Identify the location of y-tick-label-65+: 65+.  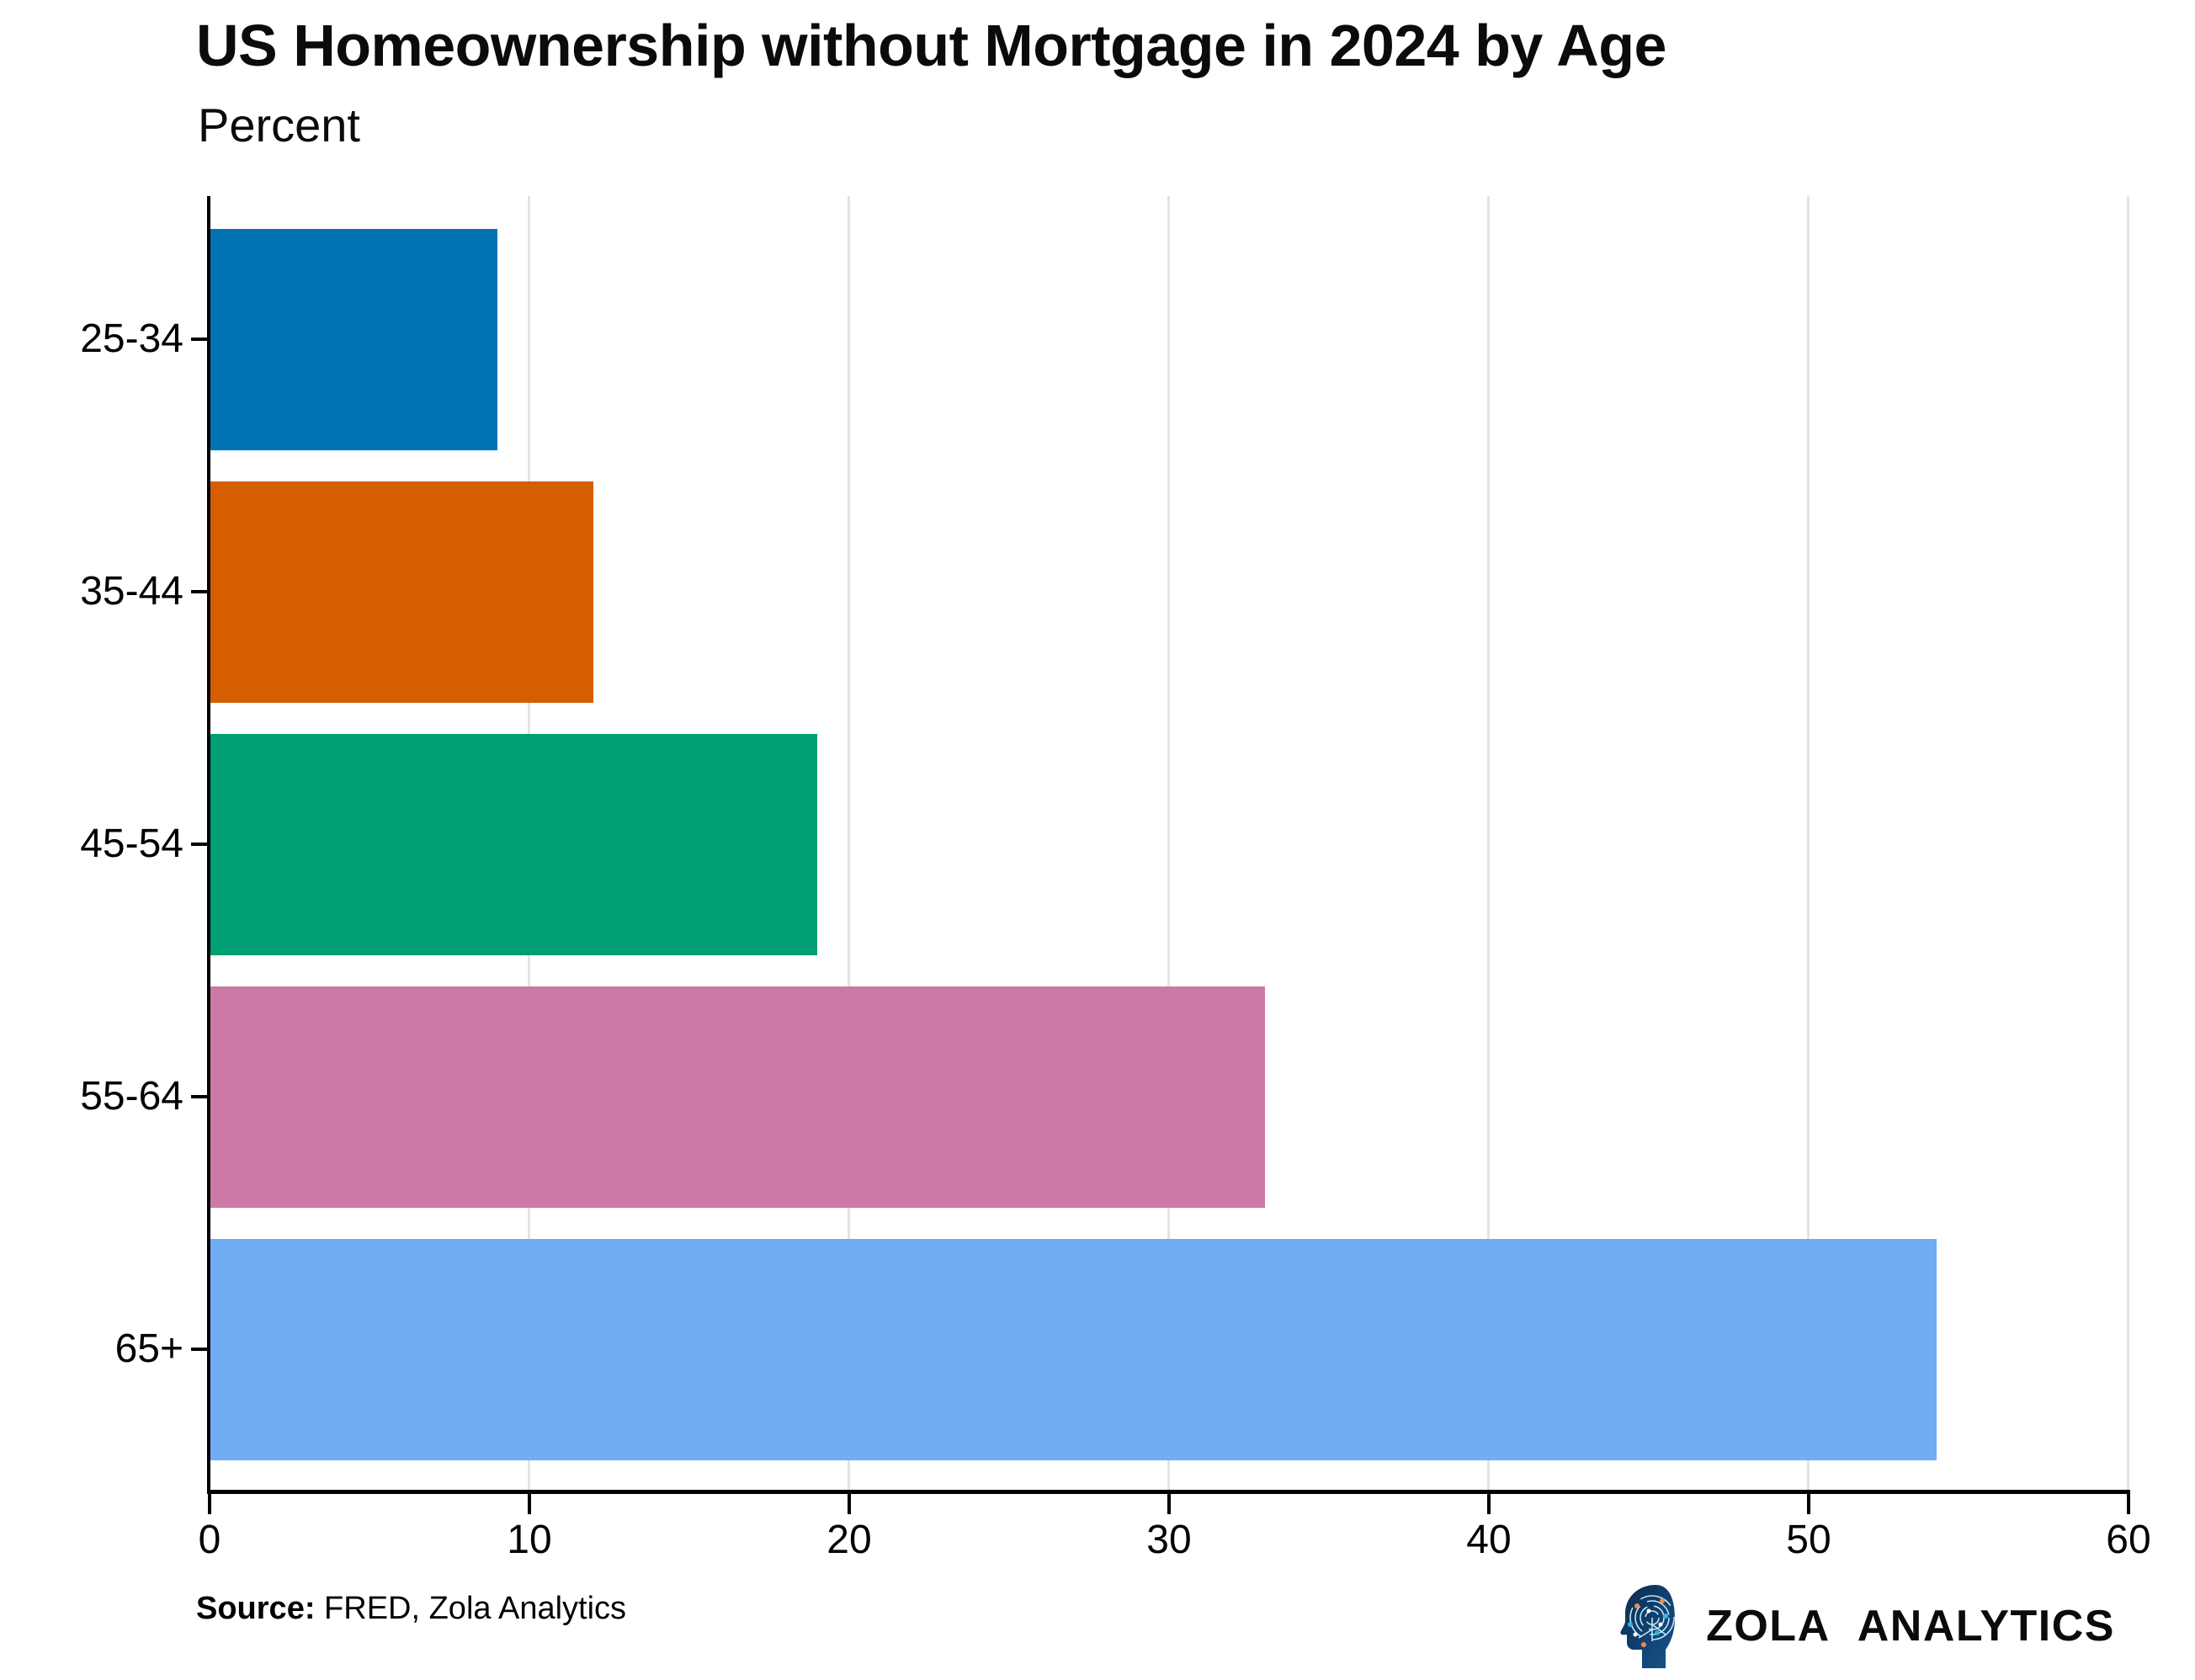
(148, 1348).